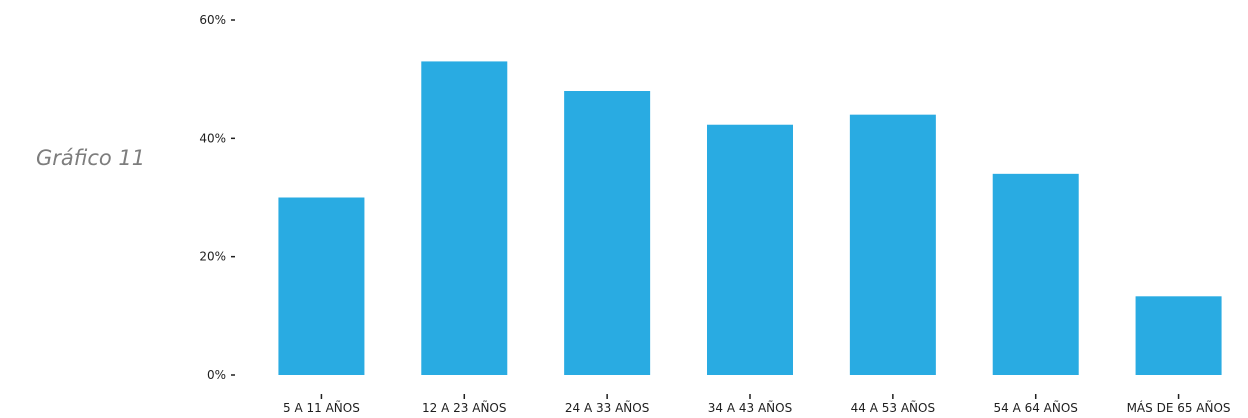 This screenshot has width=1248, height=418. I want to click on x-tick-label: 12 A 23 AÑOS, so click(464, 407).